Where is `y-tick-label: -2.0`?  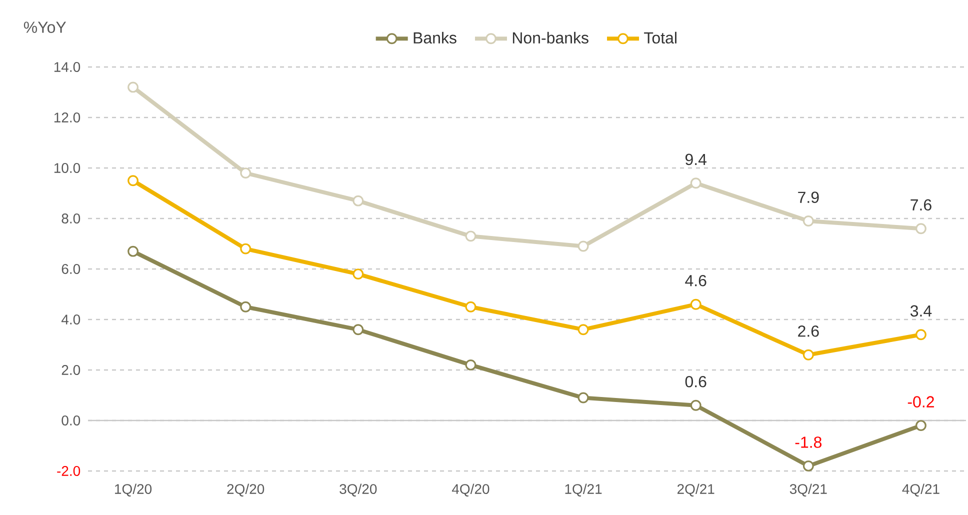
y-tick-label: -2.0 is located at coordinates (68, 471).